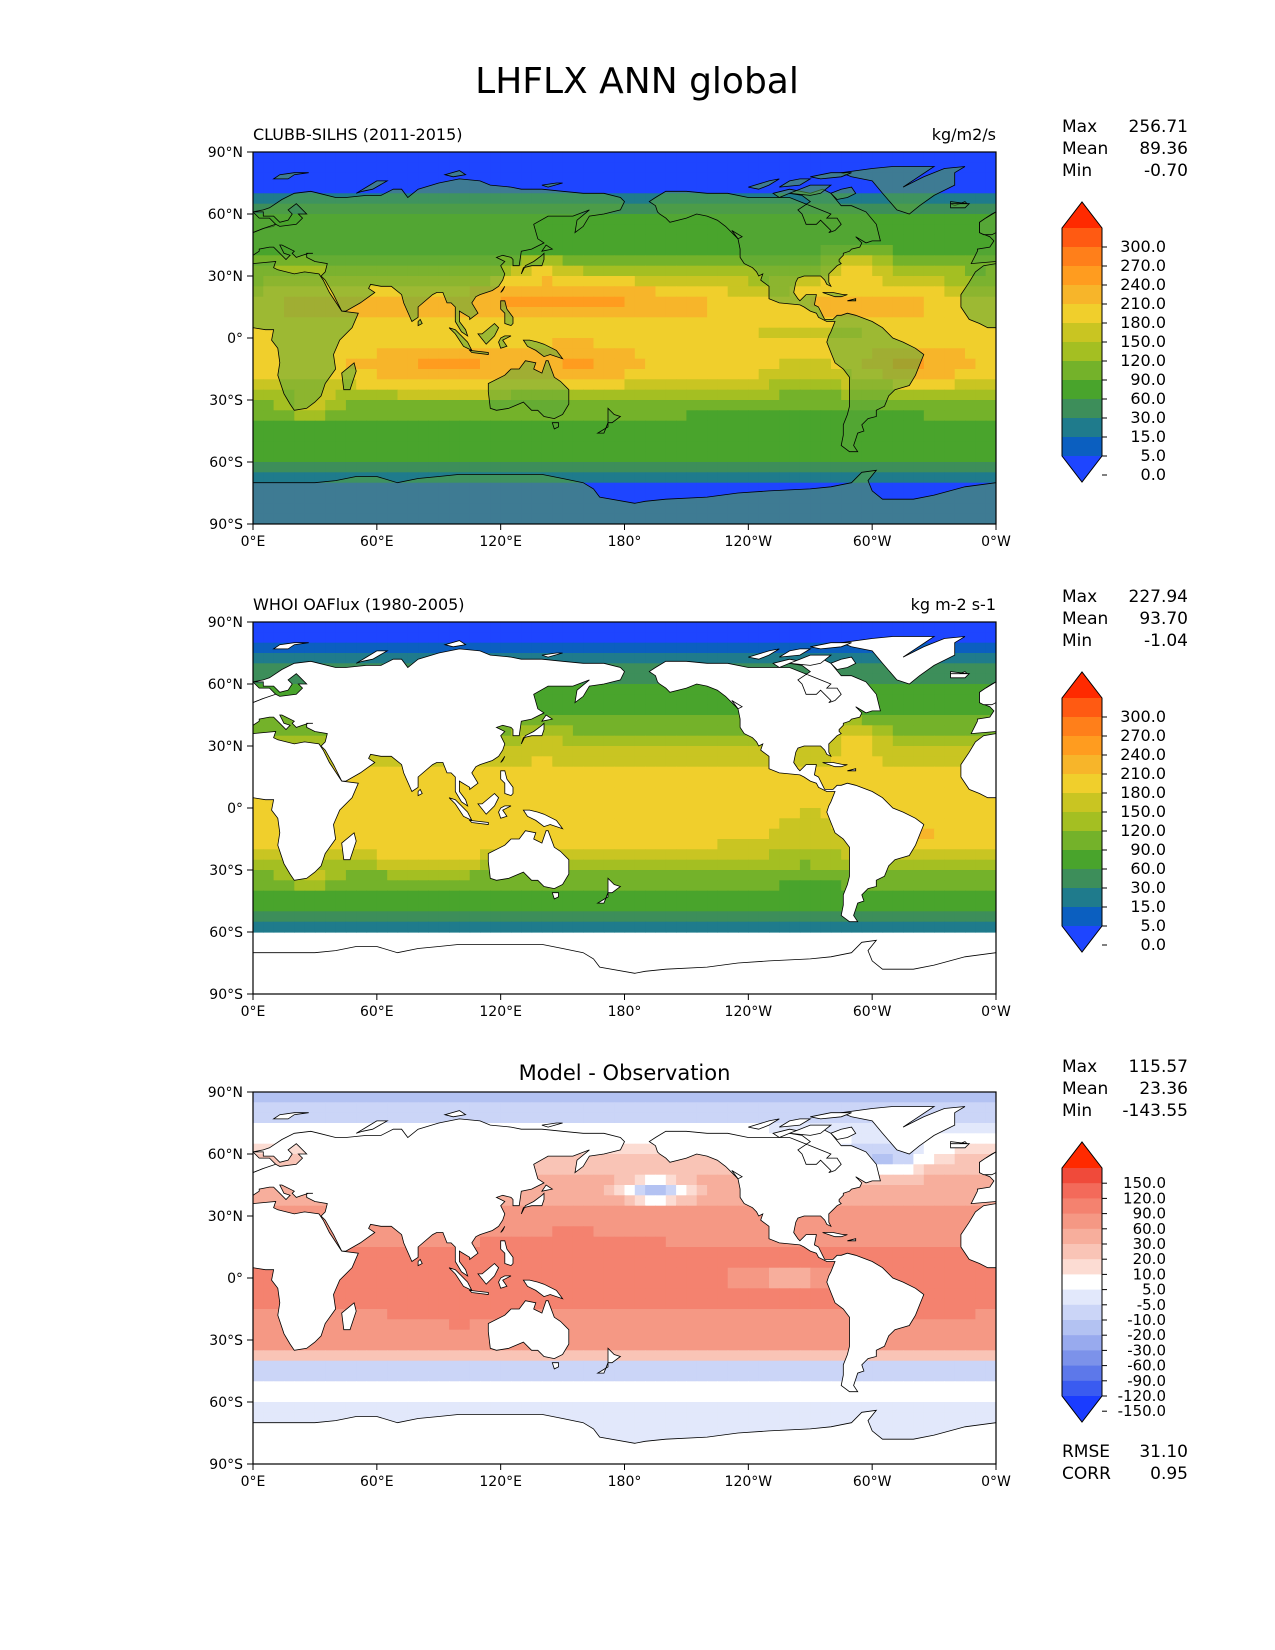  I want to click on x-tick-label: 180°, so click(625, 542).